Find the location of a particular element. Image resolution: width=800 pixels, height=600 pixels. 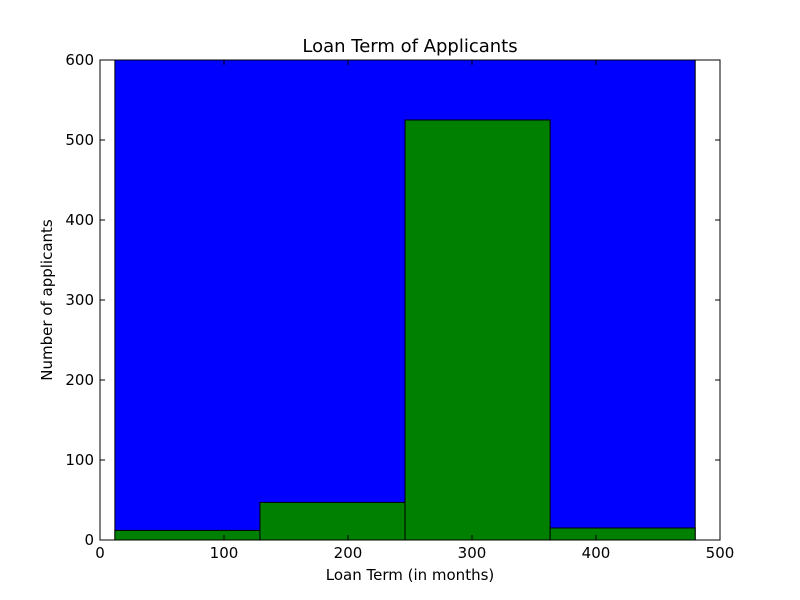

x-tick-label-3: 300 is located at coordinates (472, 553).